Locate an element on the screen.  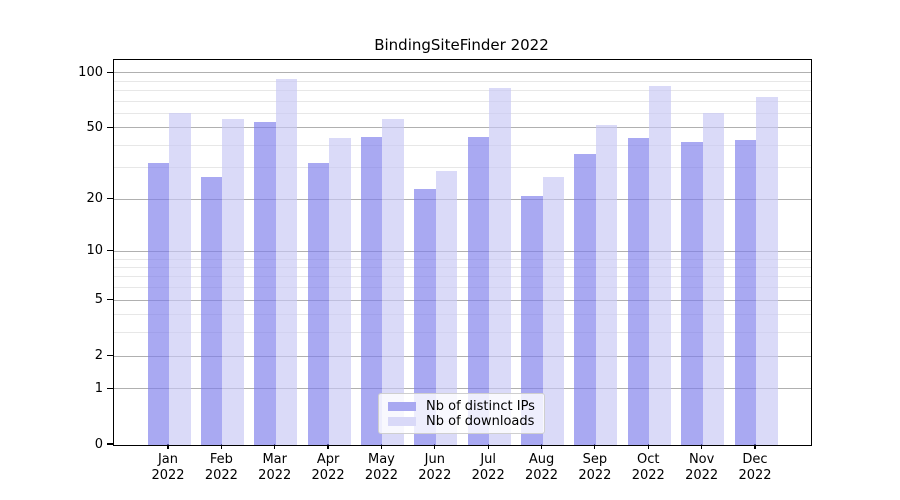
bar-feb-distinct-ips is located at coordinates (211, 310).